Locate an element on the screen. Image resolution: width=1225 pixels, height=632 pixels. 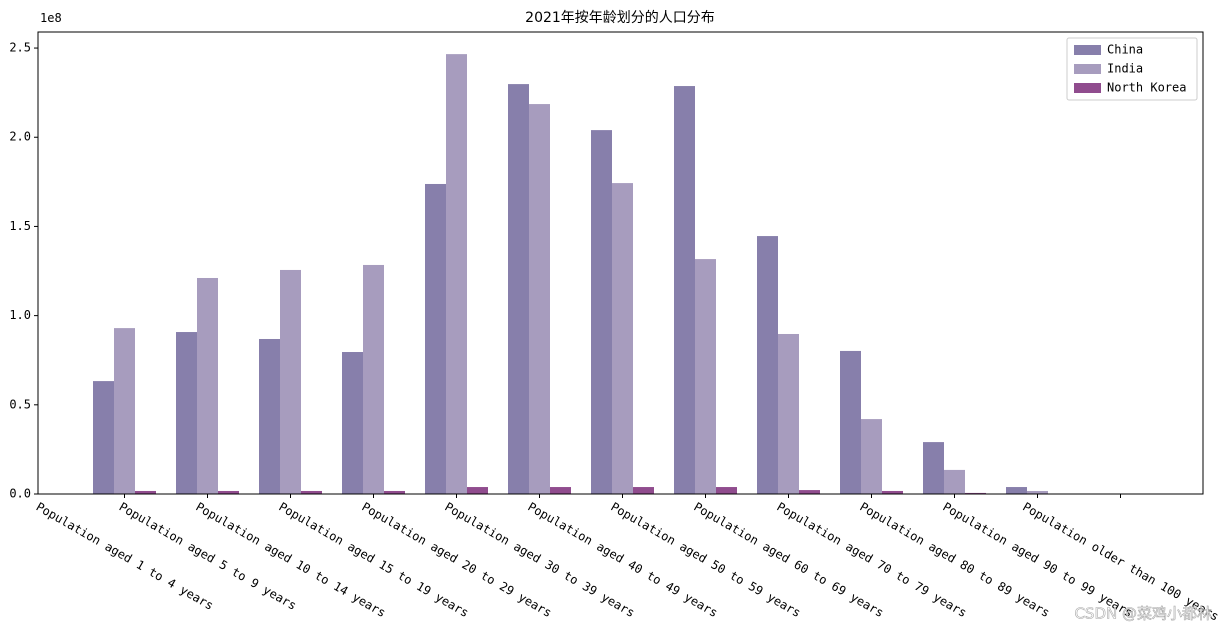
legend-label: India is located at coordinates (1125, 69).